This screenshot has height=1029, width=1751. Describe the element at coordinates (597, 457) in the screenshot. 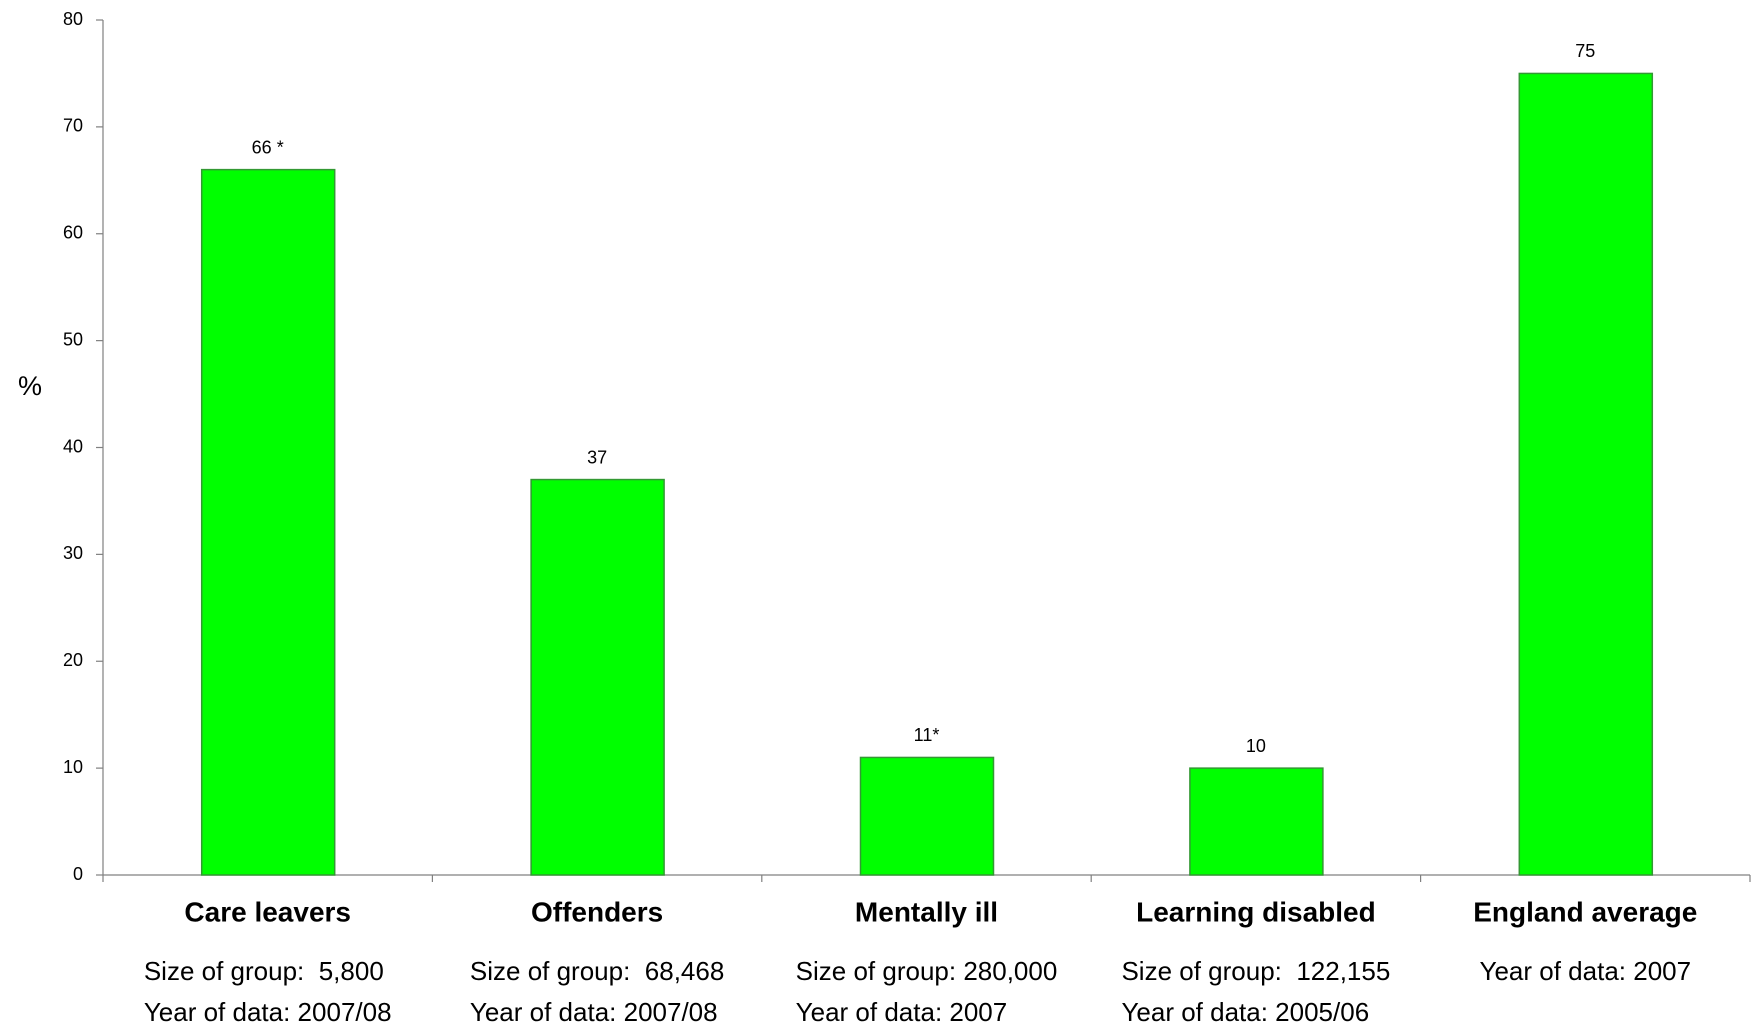

I see `data-label: 37` at that location.